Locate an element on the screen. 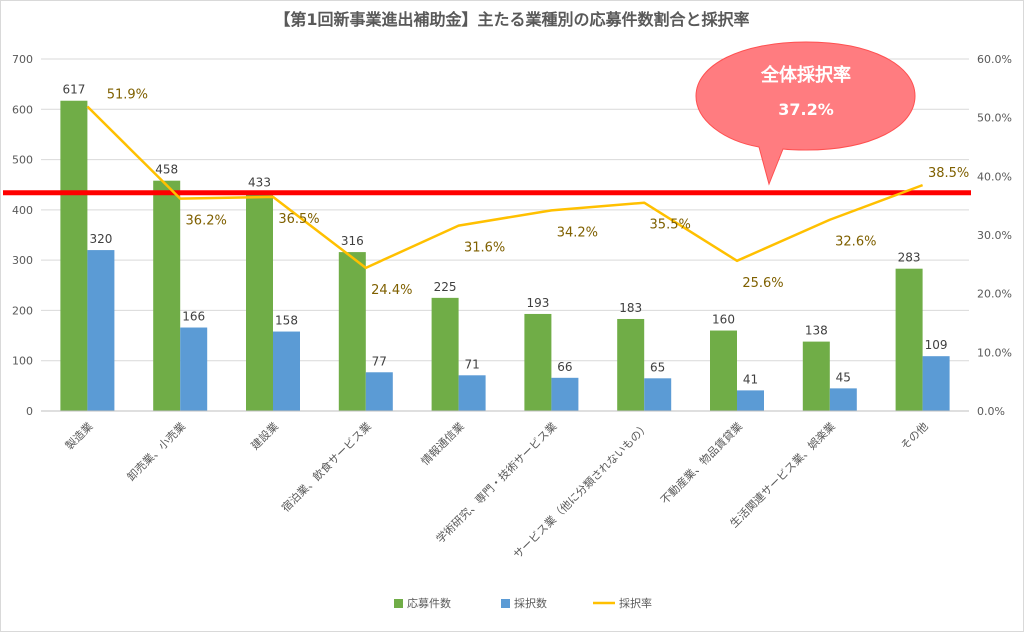 Image resolution: width=1024 pixels, height=636 pixels. bar-value-label: 109 is located at coordinates (936, 345).